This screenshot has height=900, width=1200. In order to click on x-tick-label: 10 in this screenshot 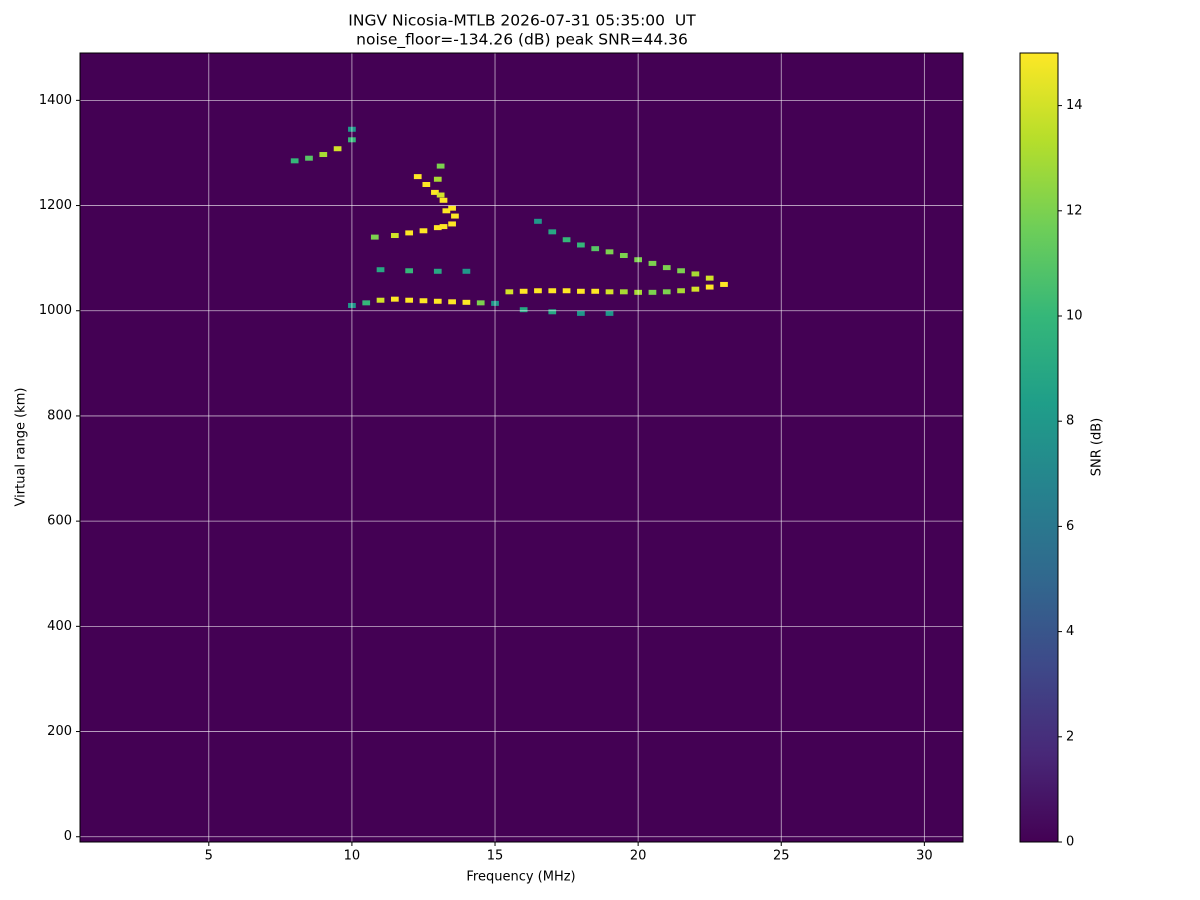, I will do `click(352, 856)`.